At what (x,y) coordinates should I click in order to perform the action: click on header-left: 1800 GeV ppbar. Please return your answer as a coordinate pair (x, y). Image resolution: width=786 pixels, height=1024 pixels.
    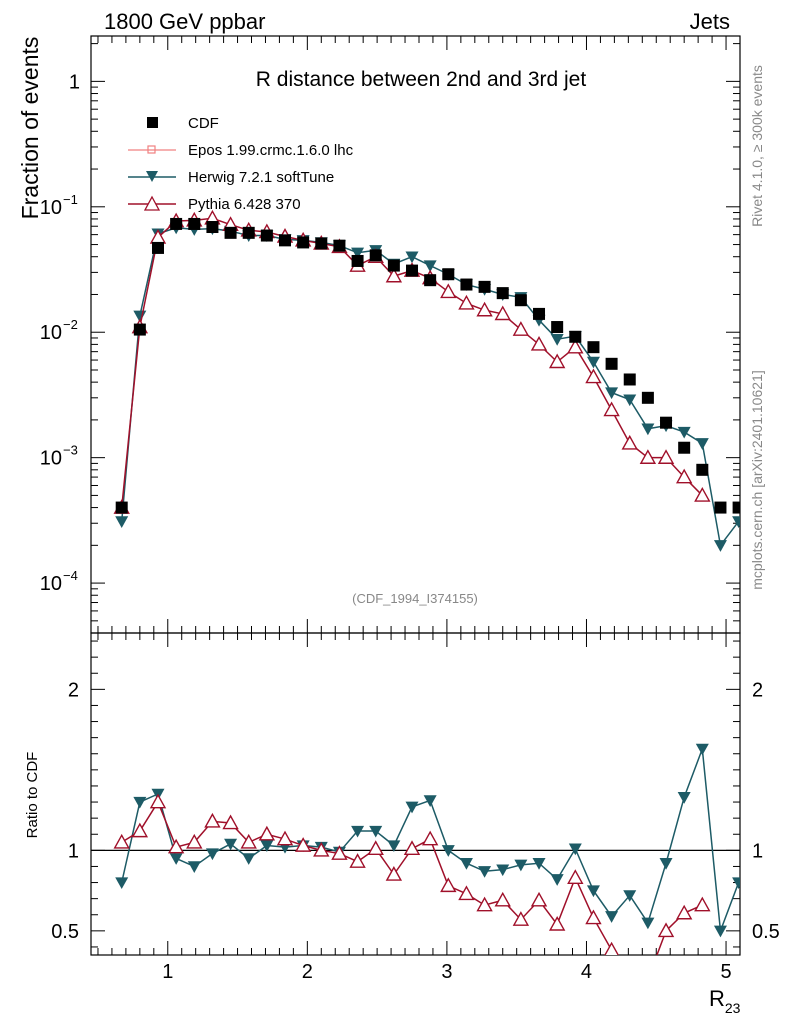
    Looking at the image, I should click on (184, 21).